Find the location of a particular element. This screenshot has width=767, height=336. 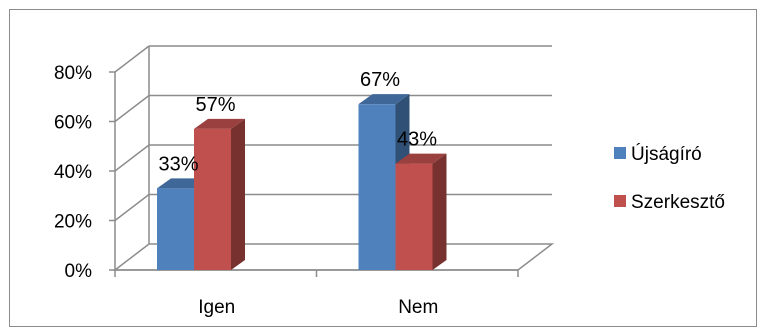

data-label: 57% is located at coordinates (215, 105).